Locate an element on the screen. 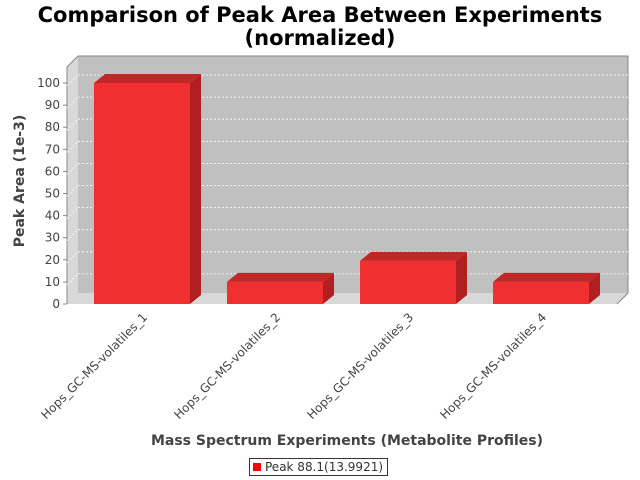 This screenshot has height=480, width=640. x-category-label: Hops_GC-MS-volatiles_1 is located at coordinates (94, 366).